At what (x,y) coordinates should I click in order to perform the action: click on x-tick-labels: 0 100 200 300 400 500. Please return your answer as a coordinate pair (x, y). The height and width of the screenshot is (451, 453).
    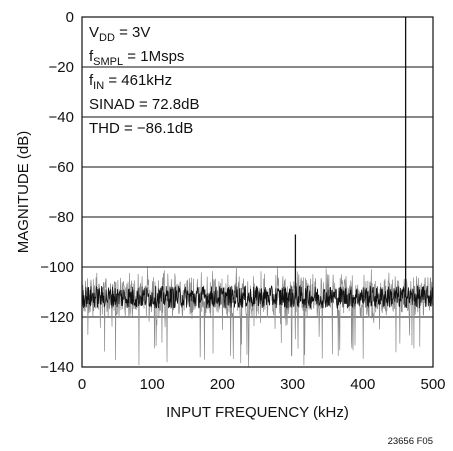
    Looking at the image, I should click on (262, 384).